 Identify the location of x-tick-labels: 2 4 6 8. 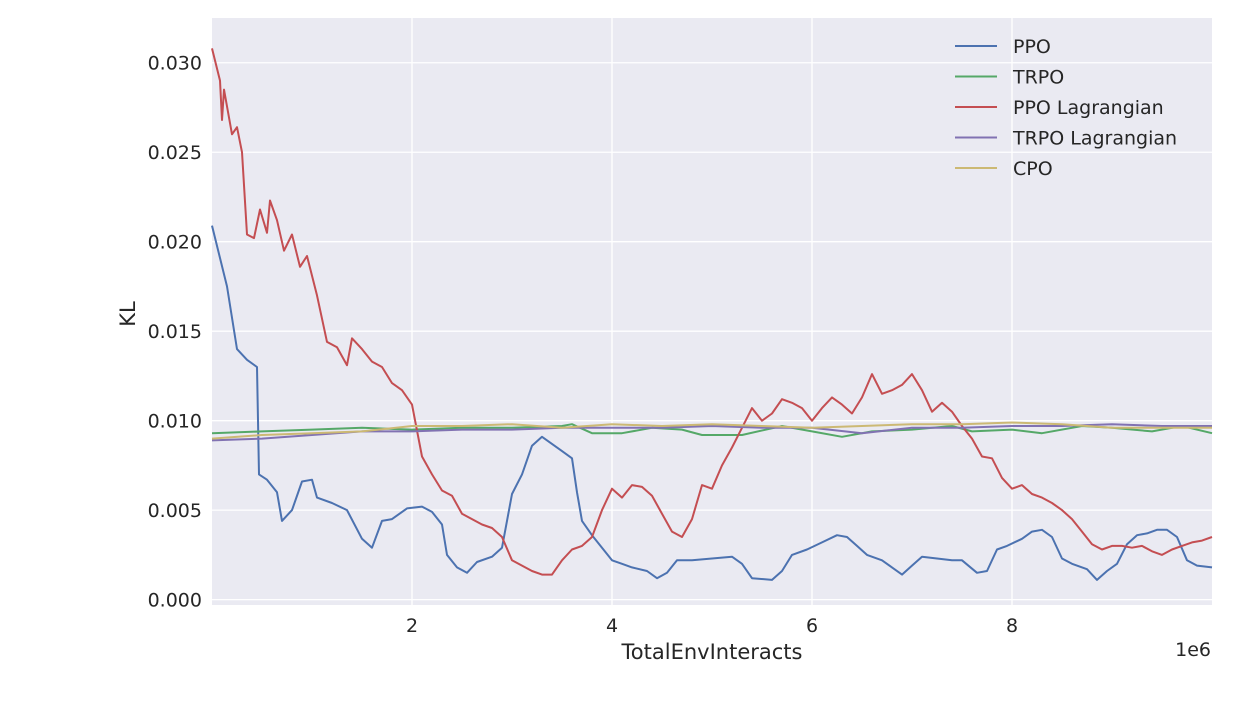
(712, 626).